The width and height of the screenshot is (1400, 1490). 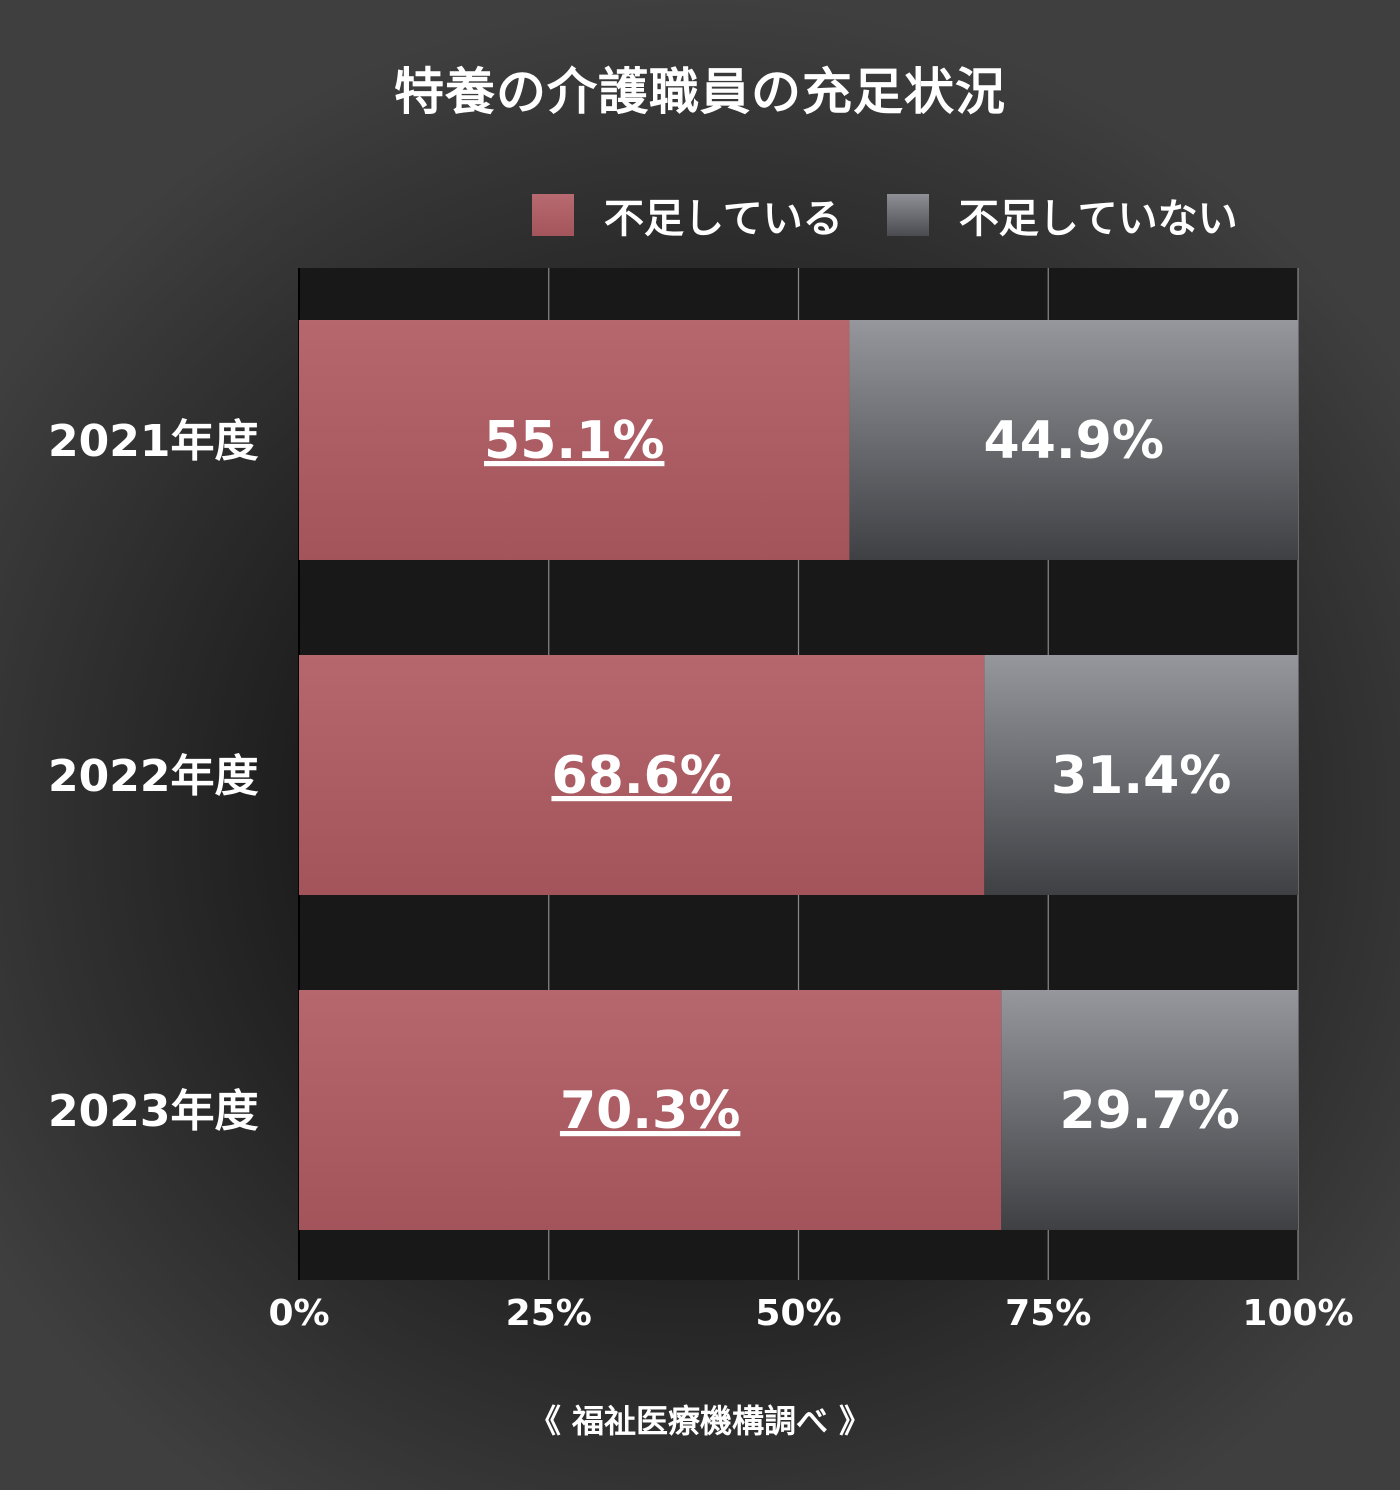 What do you see at coordinates (1297, 1313) in the screenshot?
I see `x-tick-label: 100%` at bounding box center [1297, 1313].